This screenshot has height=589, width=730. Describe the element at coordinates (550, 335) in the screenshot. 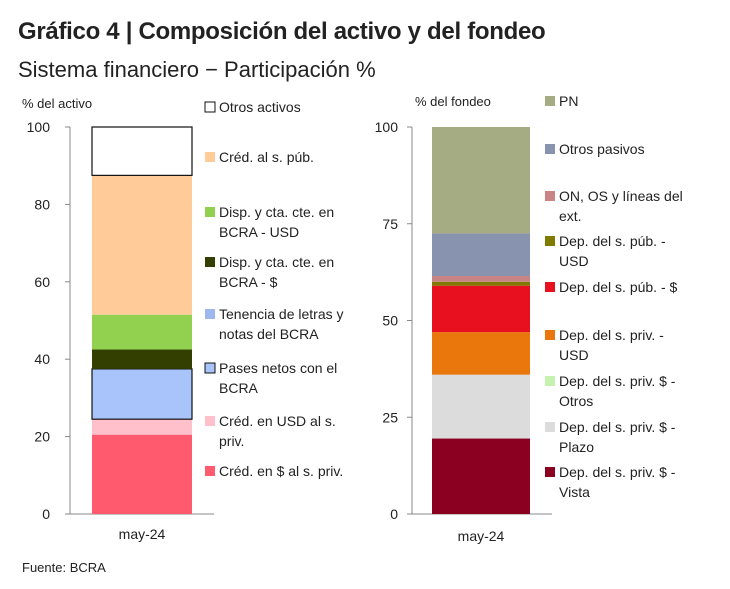

I see `chart2-legend-swatch-dep-del-s-priv-usd` at that location.